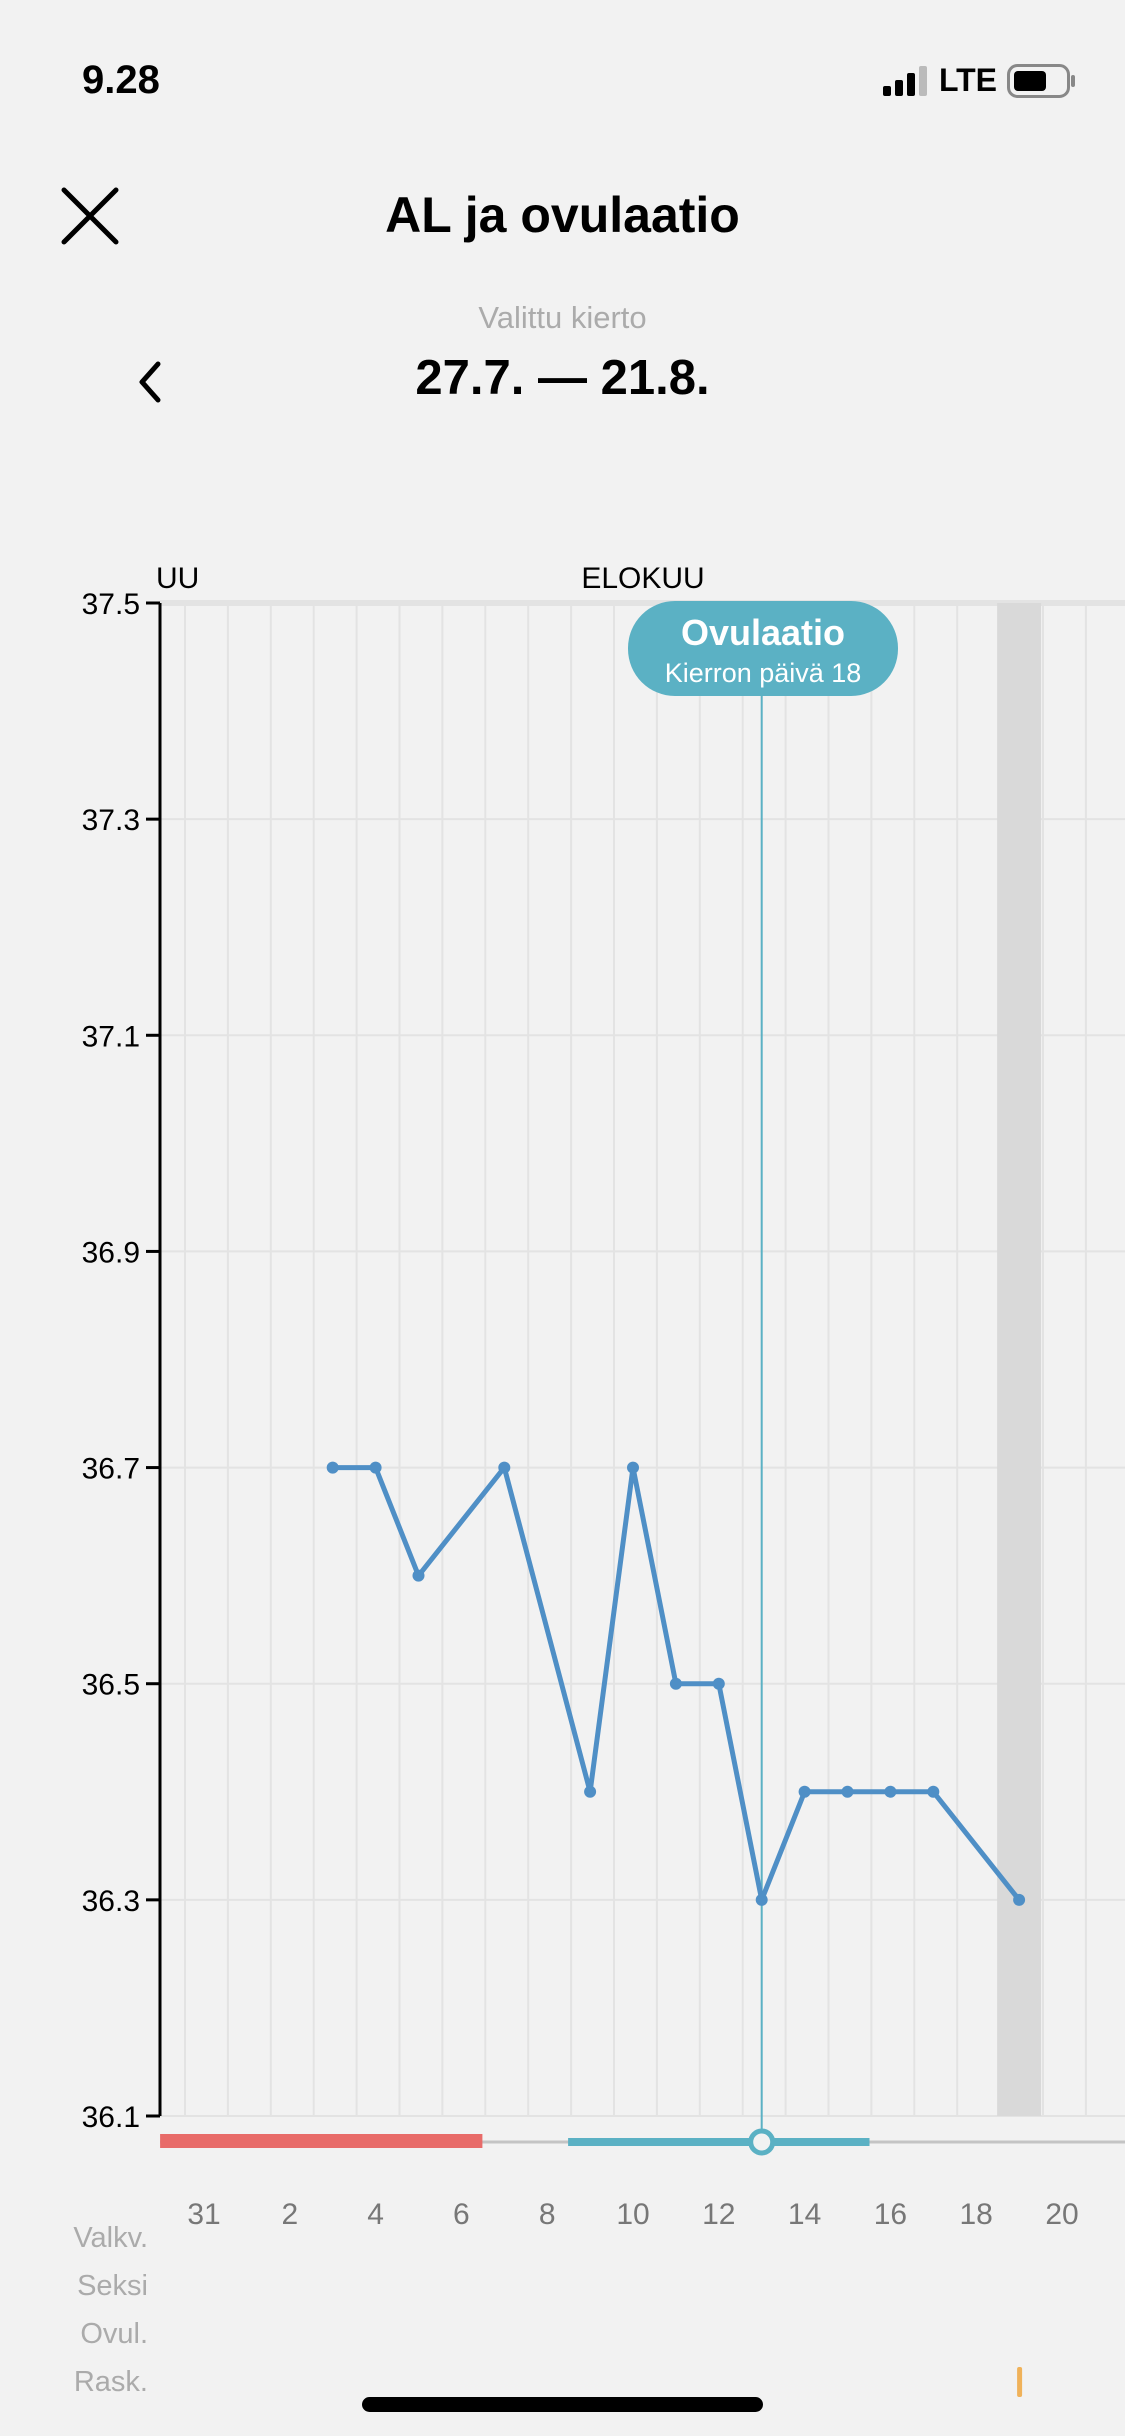  Describe the element at coordinates (110, 2382) in the screenshot. I see `row-label-pregnancy: Rask.` at that location.